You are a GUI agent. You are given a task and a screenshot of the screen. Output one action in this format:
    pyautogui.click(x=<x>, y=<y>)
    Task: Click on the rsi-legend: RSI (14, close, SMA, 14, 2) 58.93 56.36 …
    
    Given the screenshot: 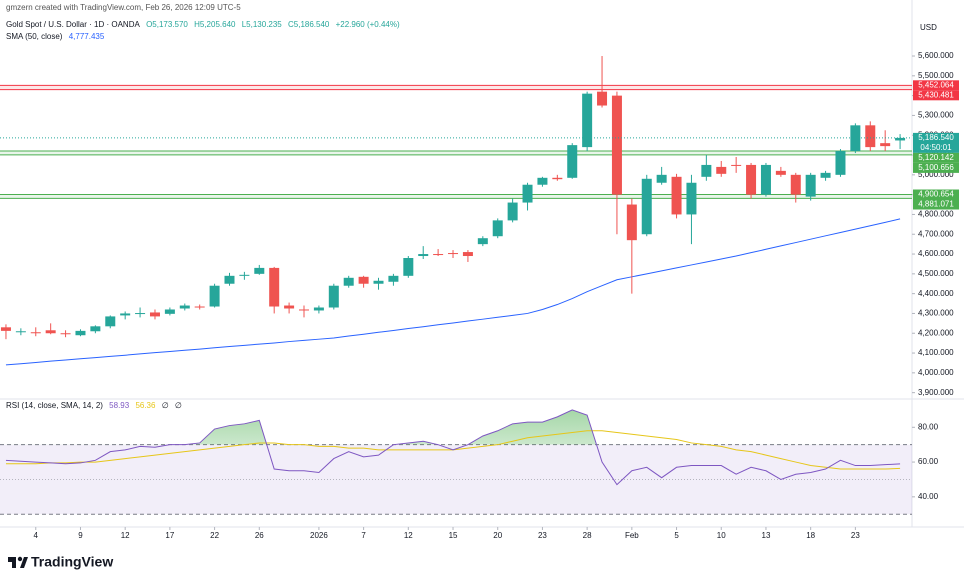 What is the action you would take?
    pyautogui.click(x=96, y=405)
    